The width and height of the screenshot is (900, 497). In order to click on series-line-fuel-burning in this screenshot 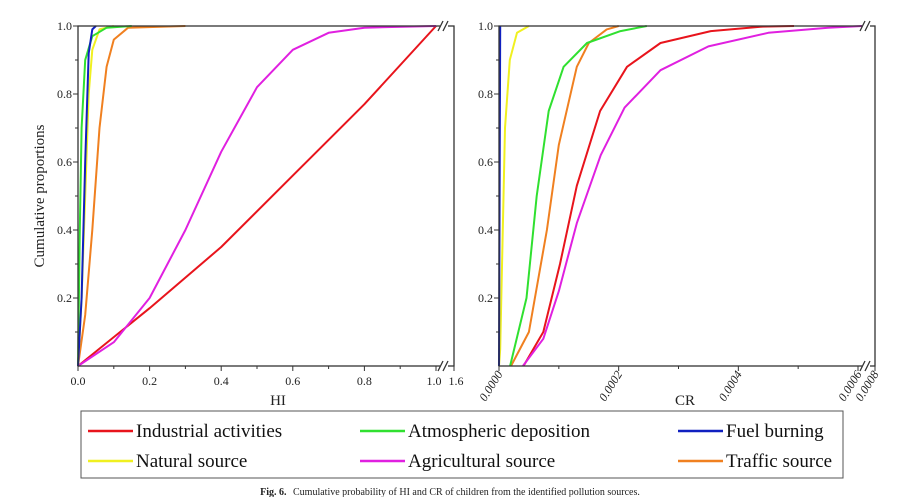, I will do `click(87, 196)`.